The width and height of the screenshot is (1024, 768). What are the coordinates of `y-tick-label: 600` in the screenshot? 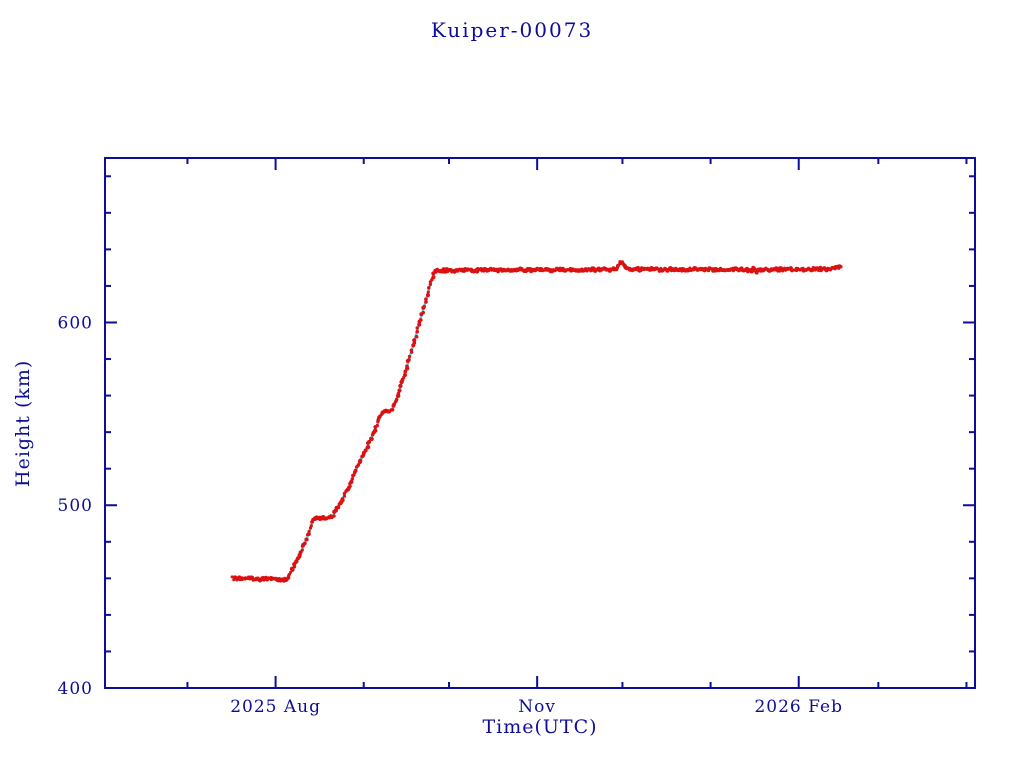 It's located at (75, 323).